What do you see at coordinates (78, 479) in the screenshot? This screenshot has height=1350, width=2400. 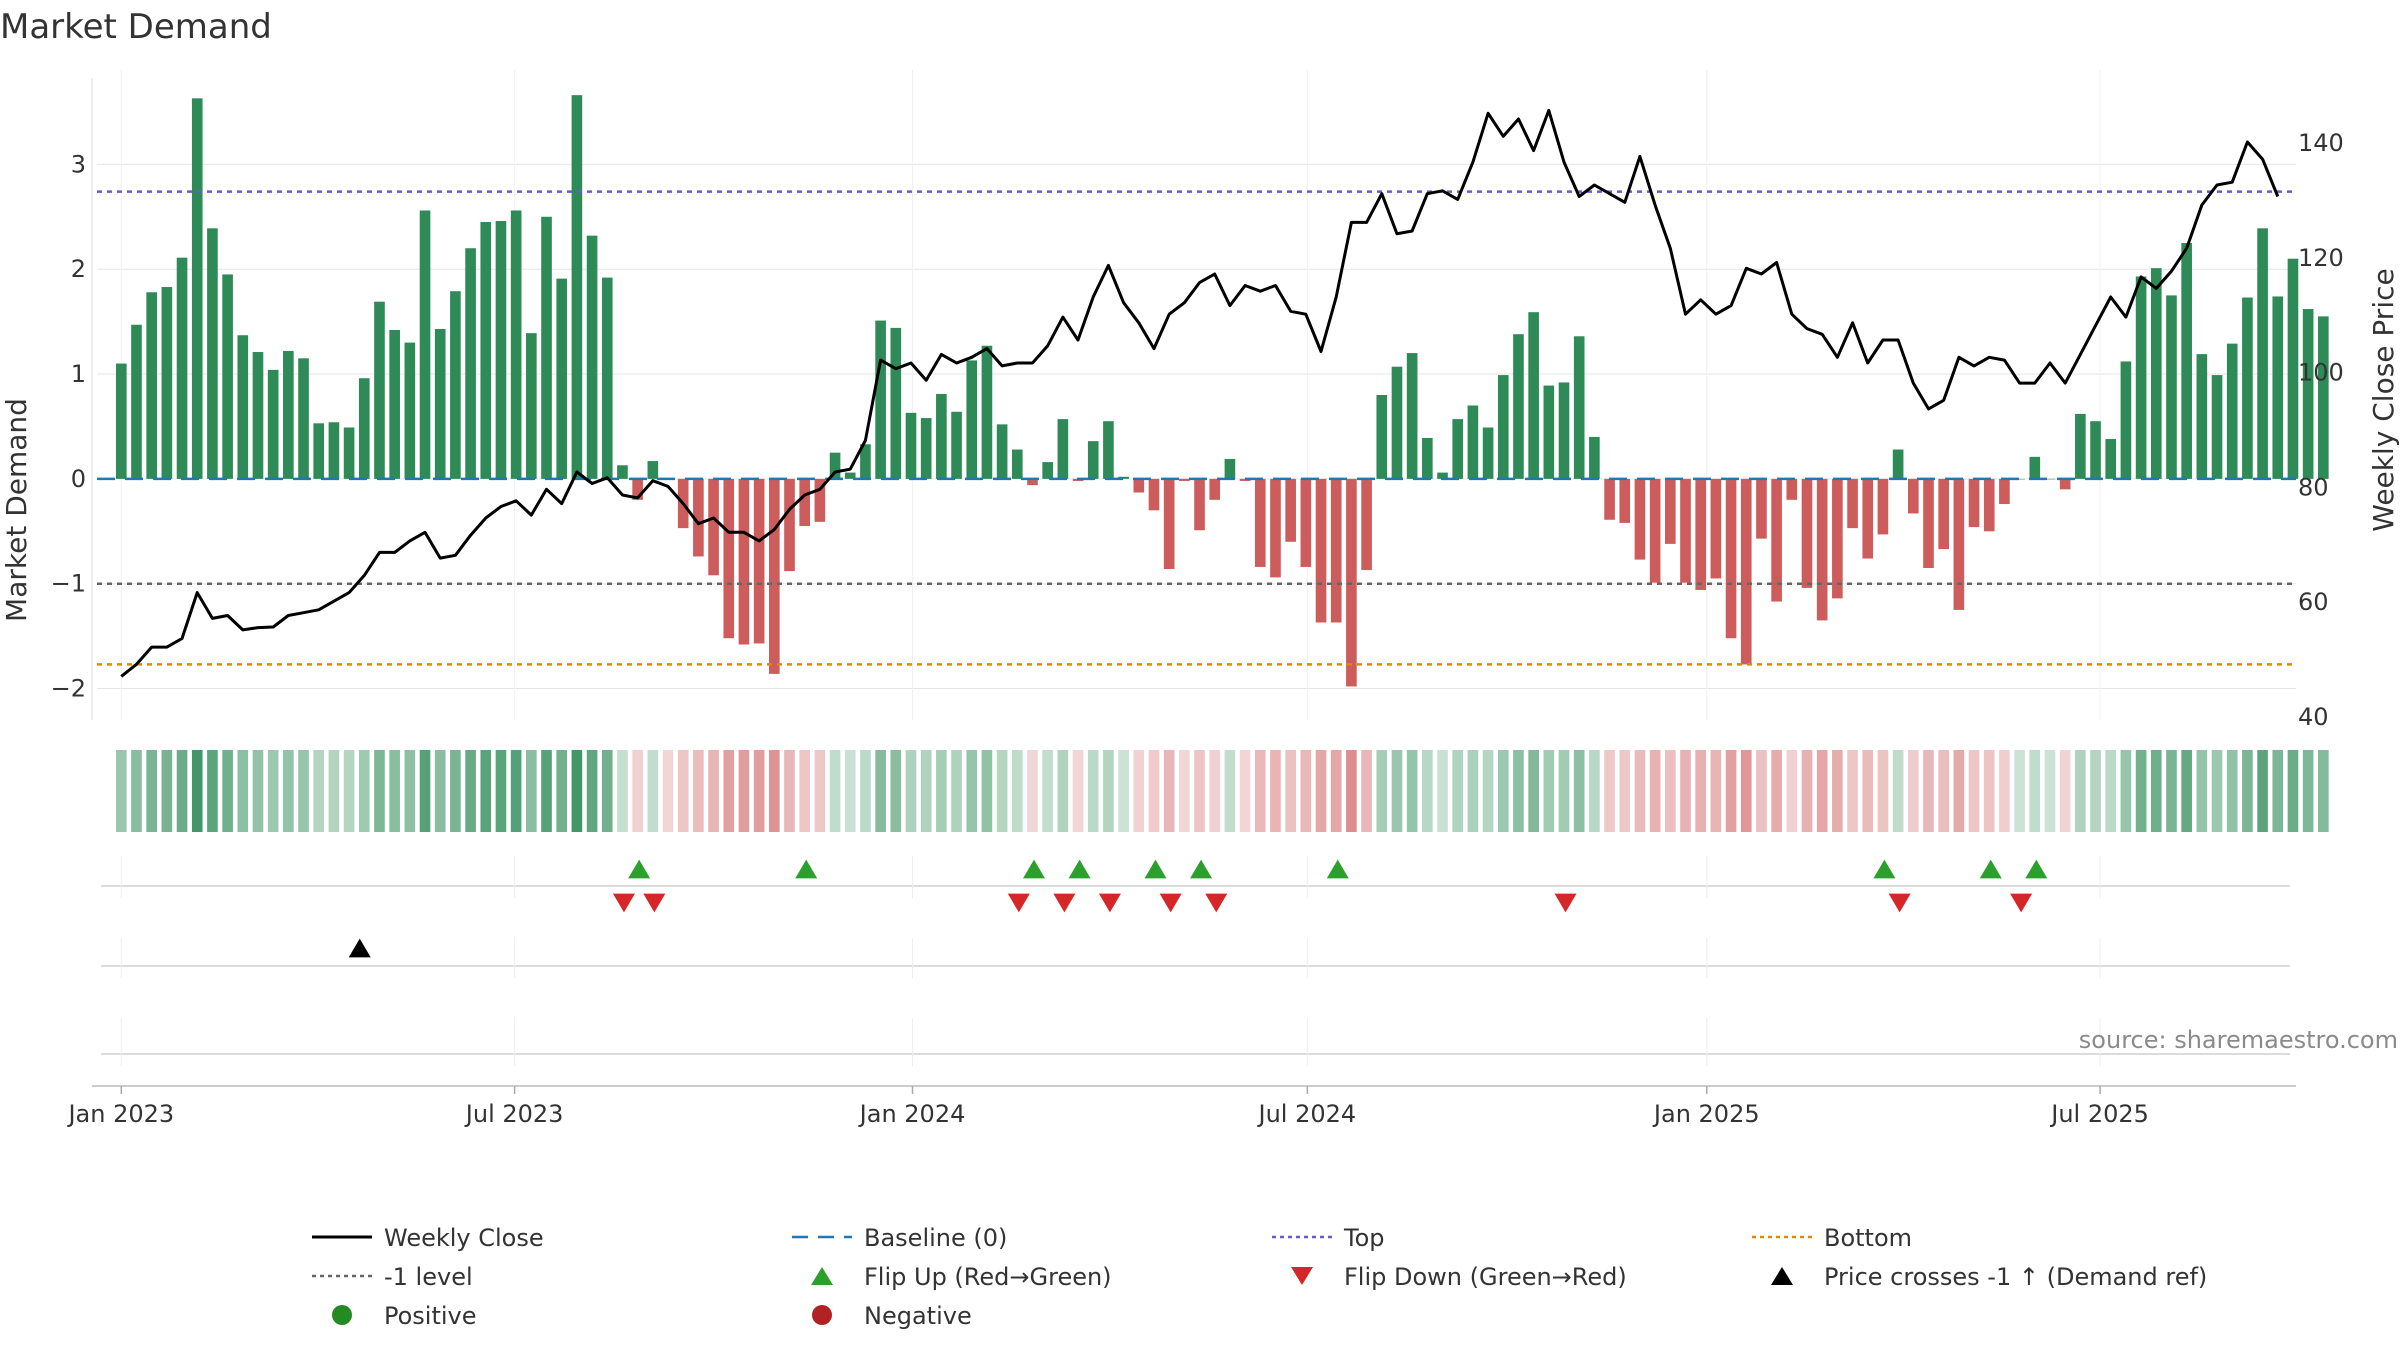 I see `y-tick-label: 0` at bounding box center [78, 479].